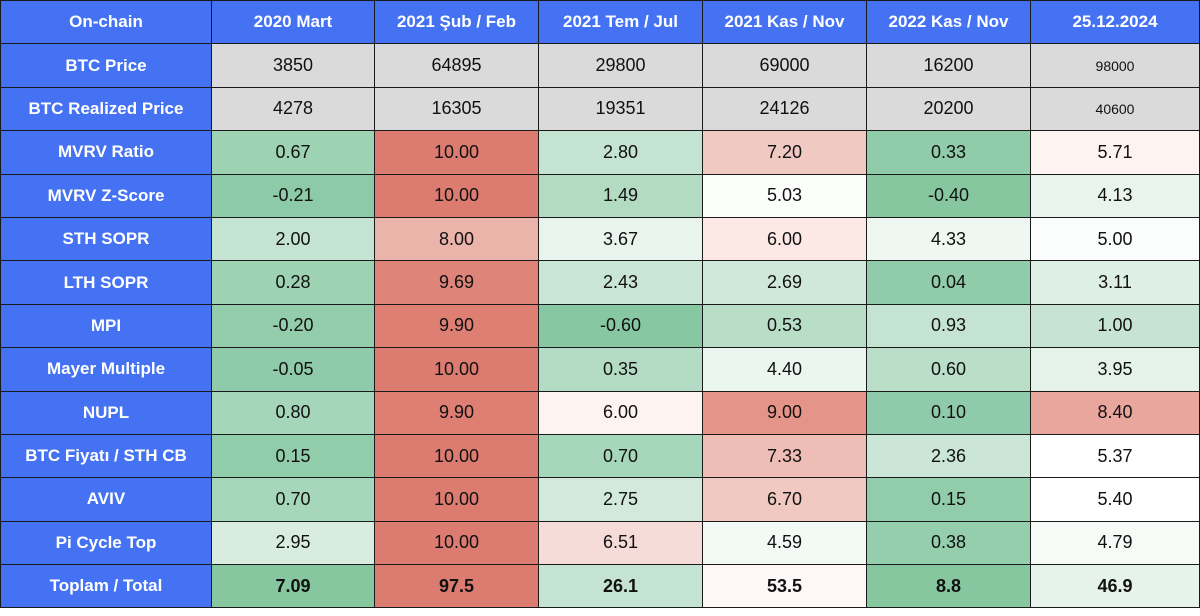 The width and height of the screenshot is (1200, 616). What do you see at coordinates (948, 109) in the screenshot?
I see `value-cell: 20200` at bounding box center [948, 109].